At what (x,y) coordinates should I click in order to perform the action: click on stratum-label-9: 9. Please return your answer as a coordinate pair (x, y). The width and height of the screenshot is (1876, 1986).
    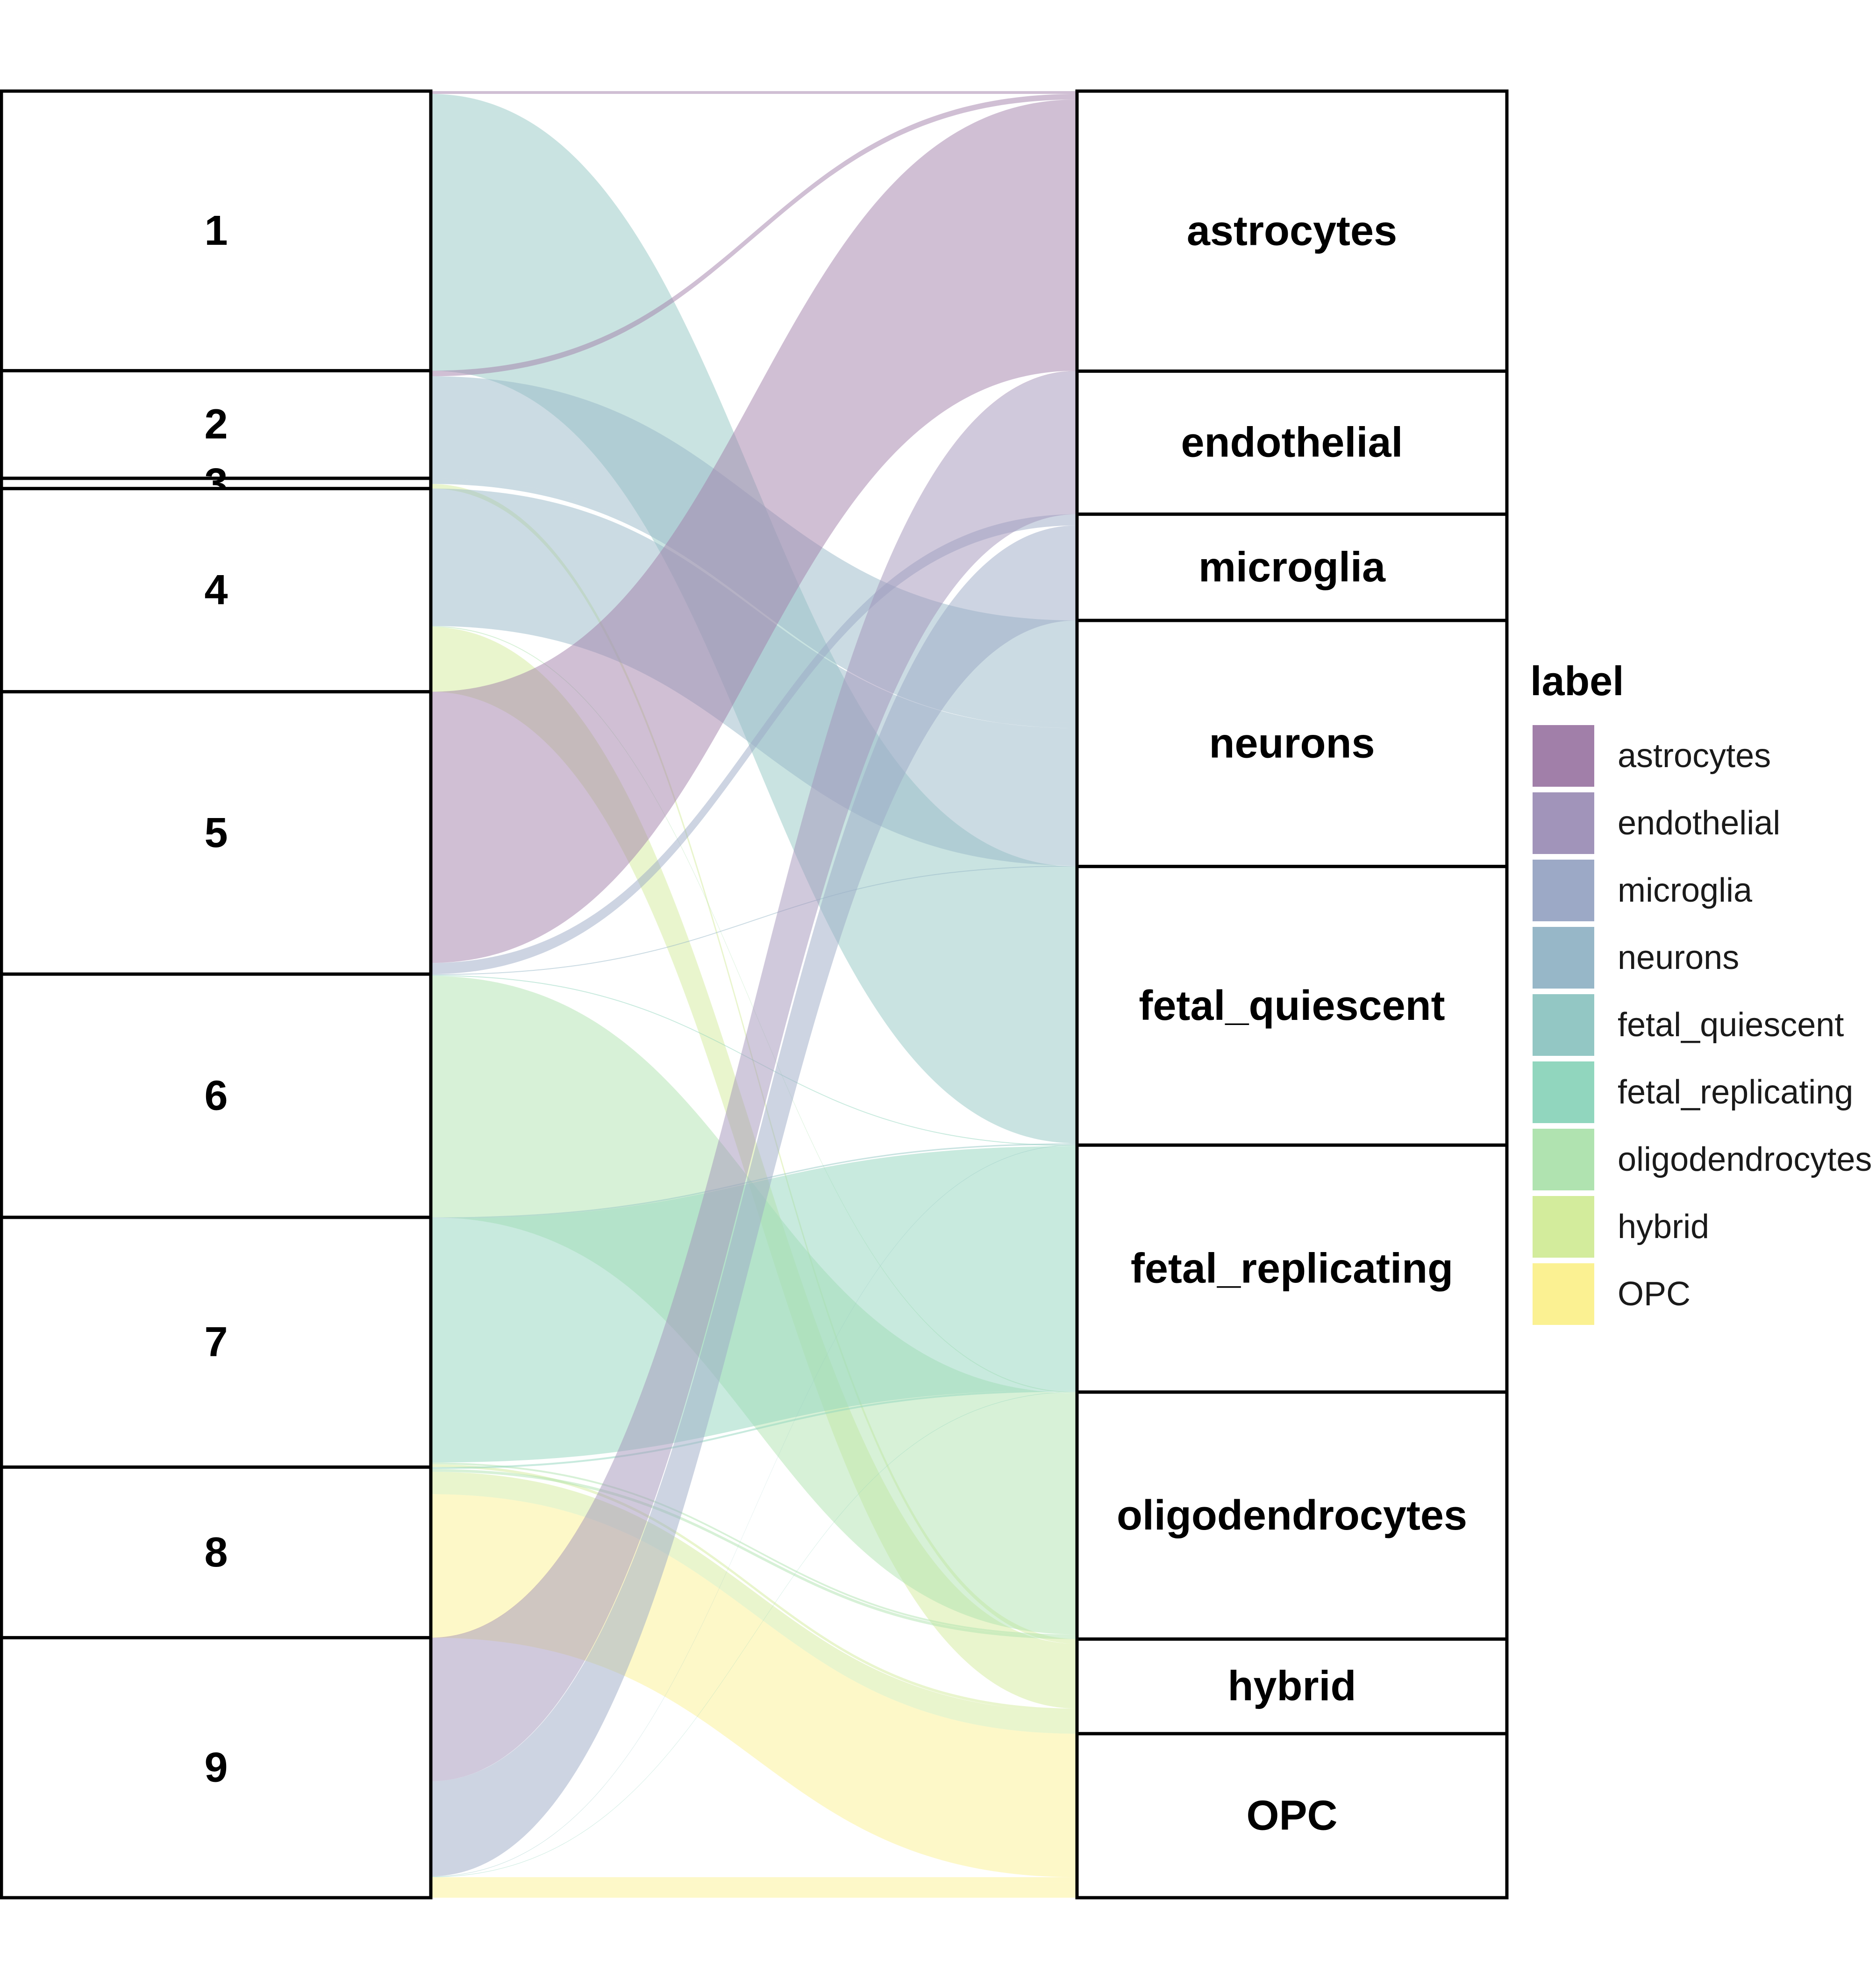
    Looking at the image, I should click on (216, 1767).